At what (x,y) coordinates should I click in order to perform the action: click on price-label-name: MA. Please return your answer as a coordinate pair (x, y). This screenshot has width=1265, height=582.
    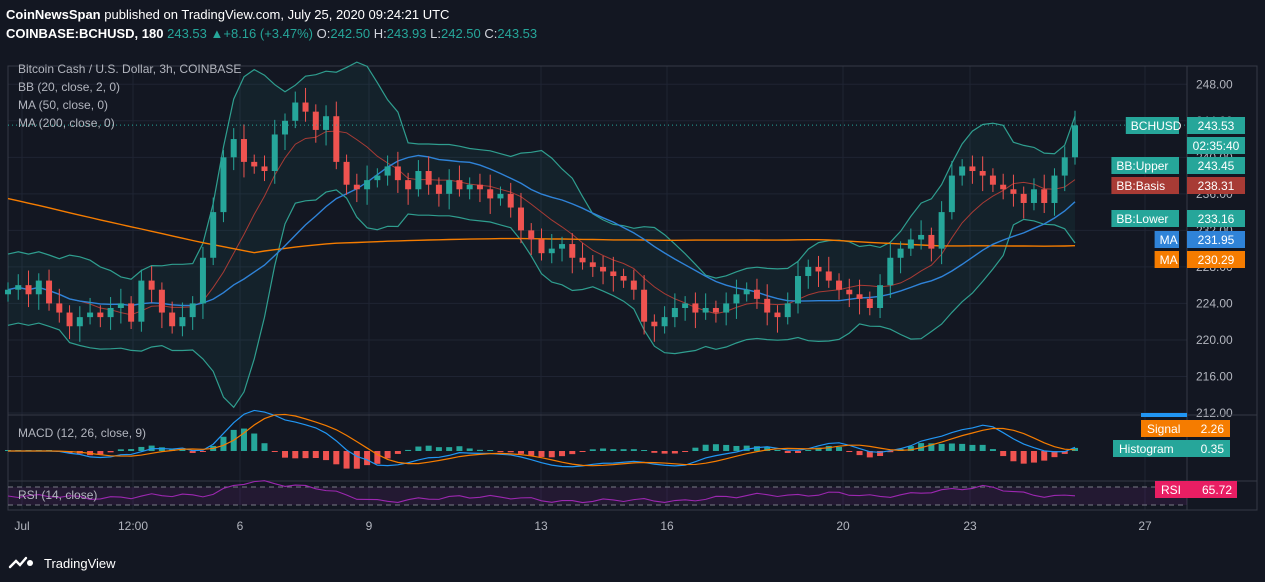
    Looking at the image, I should click on (1169, 260).